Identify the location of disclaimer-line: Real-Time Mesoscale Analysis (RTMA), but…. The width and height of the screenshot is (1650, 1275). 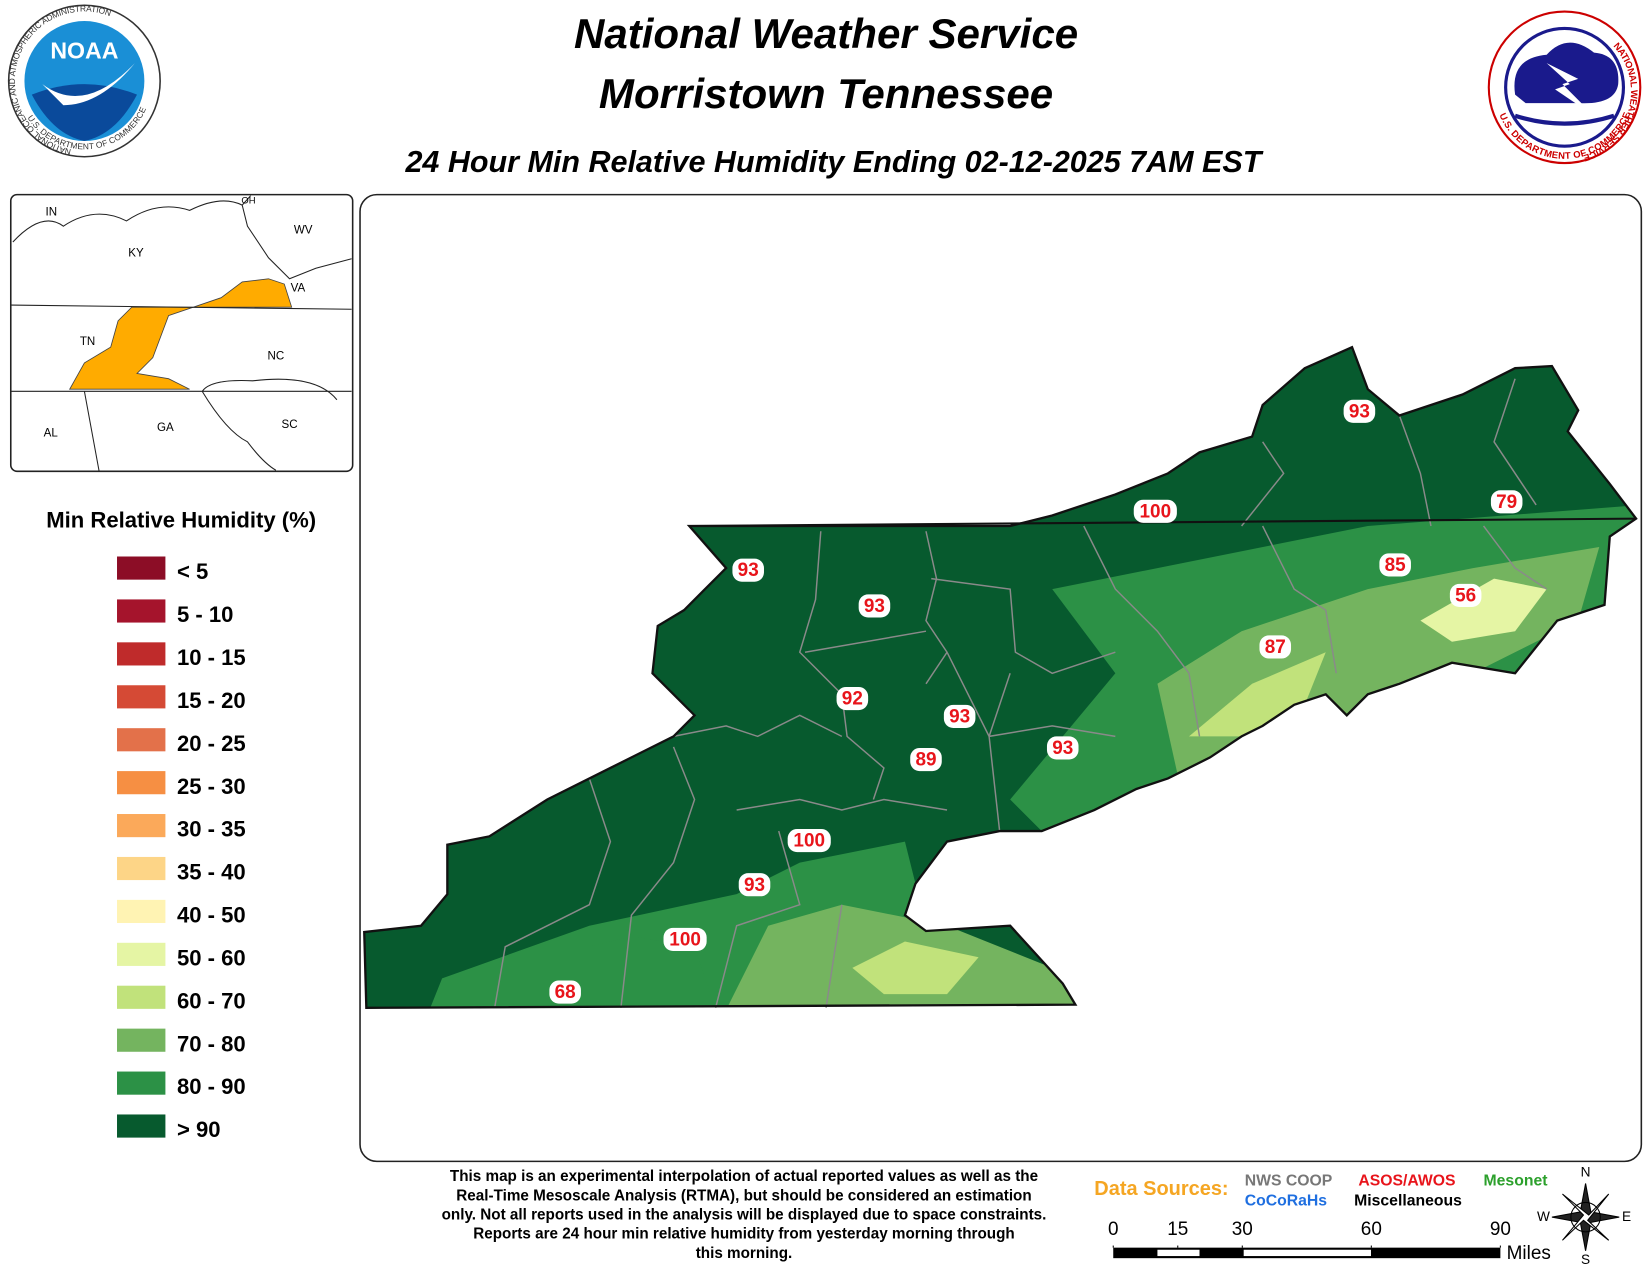
(743, 1195).